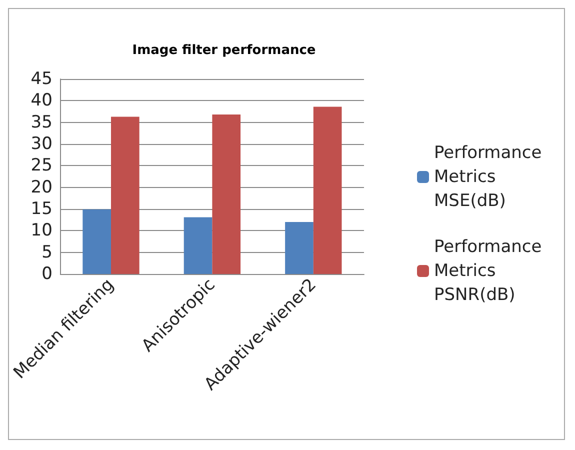 This screenshot has height=450, width=575. I want to click on y-tick-label: 25, so click(41, 166).